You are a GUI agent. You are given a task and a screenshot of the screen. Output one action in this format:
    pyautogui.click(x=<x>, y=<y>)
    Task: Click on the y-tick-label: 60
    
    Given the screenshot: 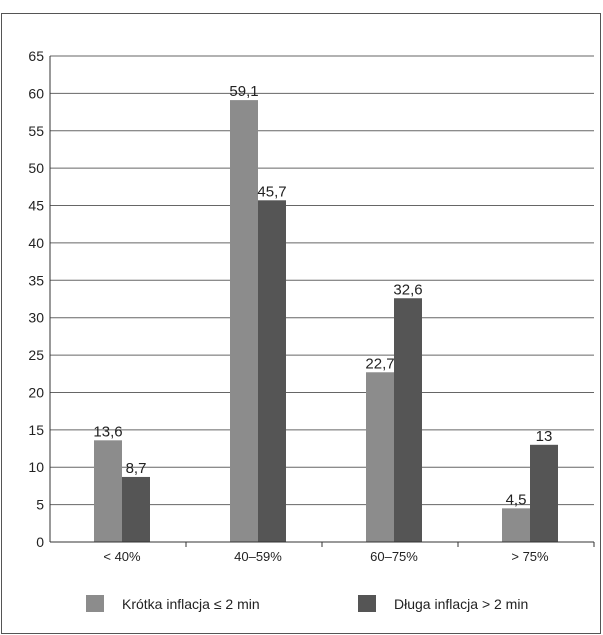 What is the action you would take?
    pyautogui.click(x=36, y=93)
    